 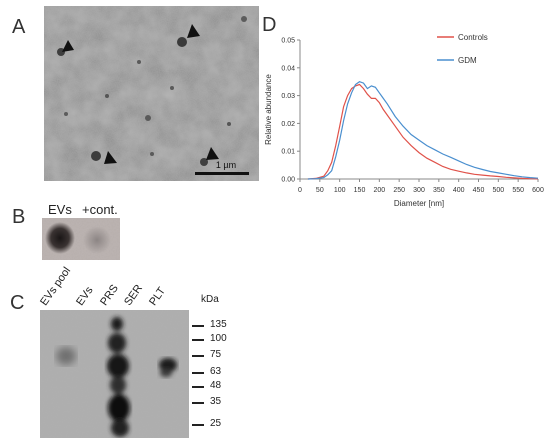 I want to click on evs-dot, so click(x=60, y=238).